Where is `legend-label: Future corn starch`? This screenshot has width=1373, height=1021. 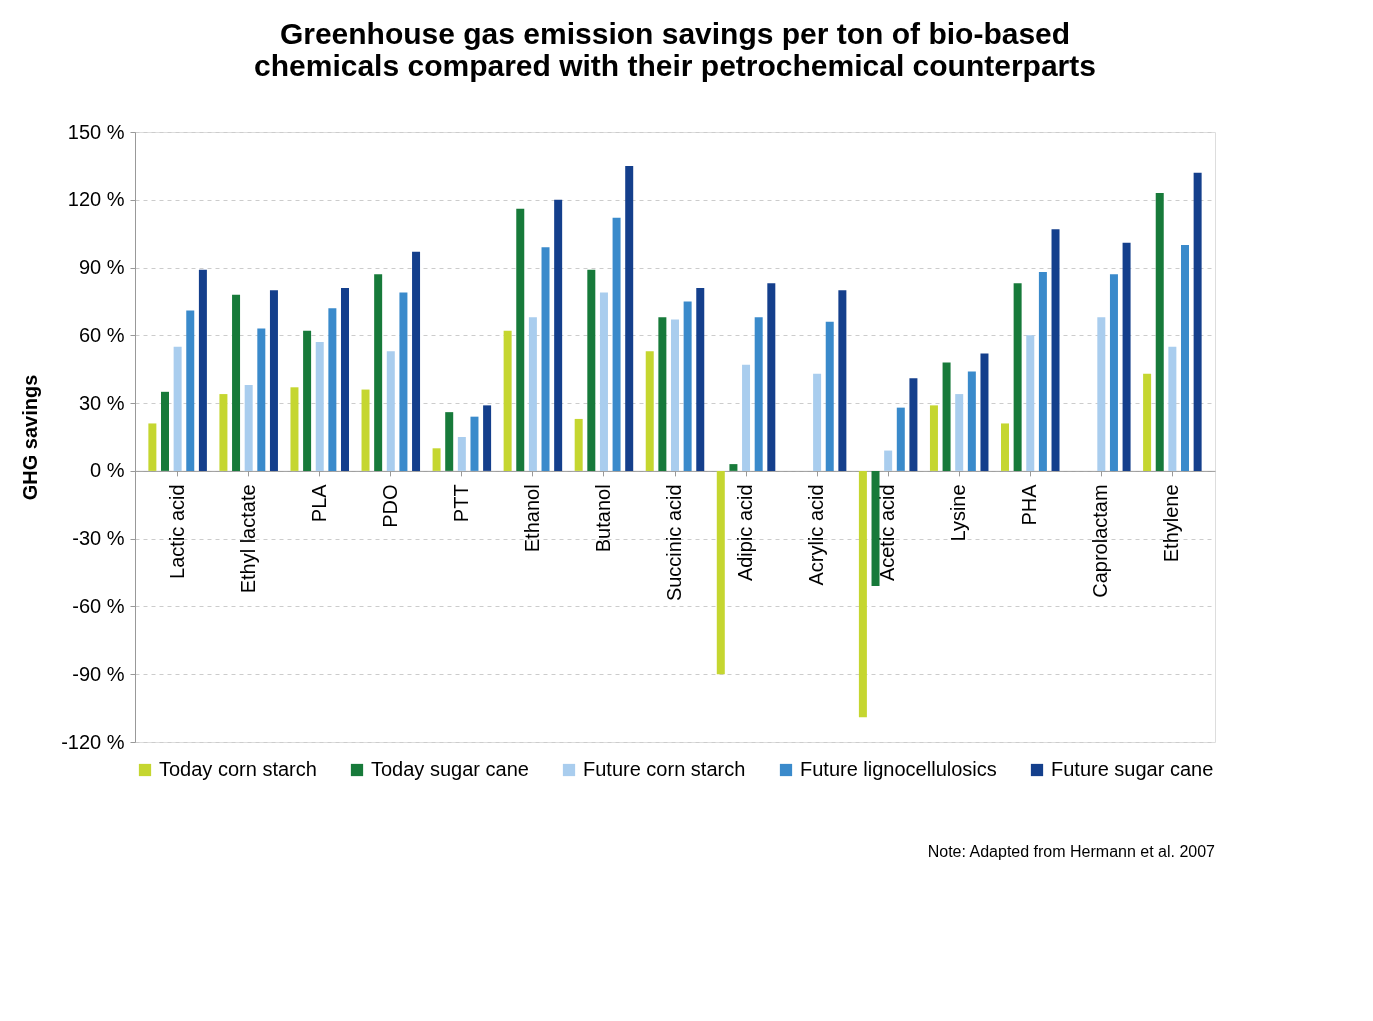 legend-label: Future corn starch is located at coordinates (664, 769).